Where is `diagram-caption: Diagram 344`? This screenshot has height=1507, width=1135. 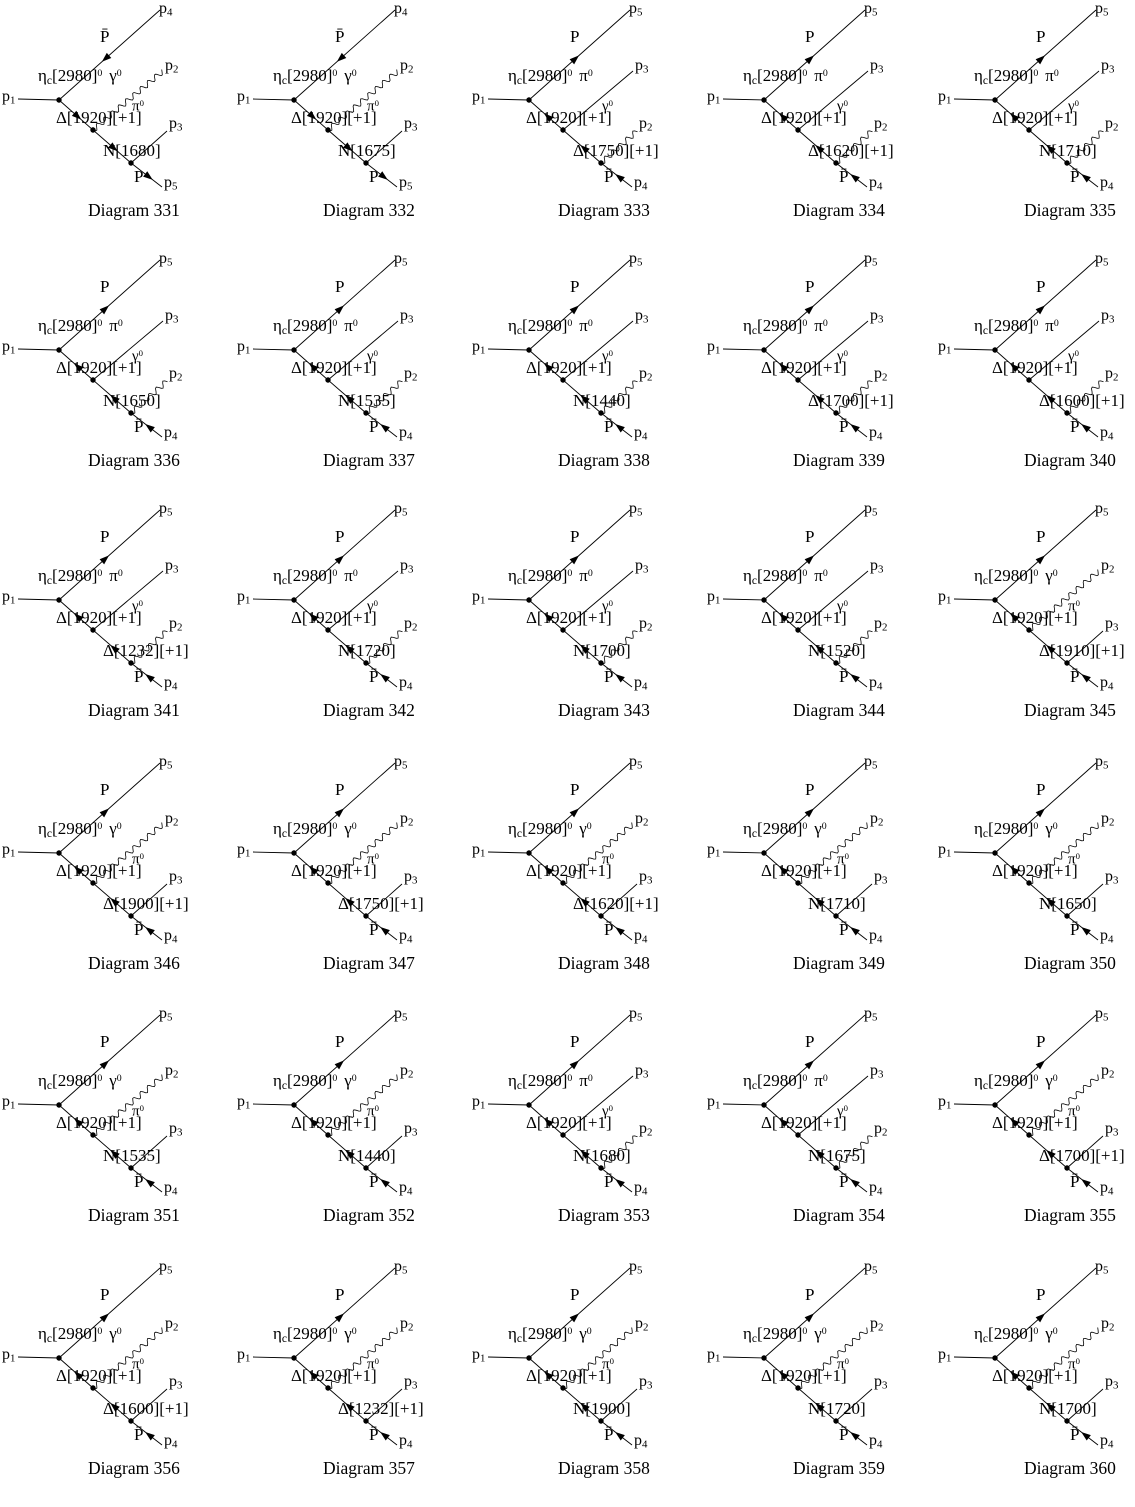 diagram-caption: Diagram 344 is located at coordinates (839, 710).